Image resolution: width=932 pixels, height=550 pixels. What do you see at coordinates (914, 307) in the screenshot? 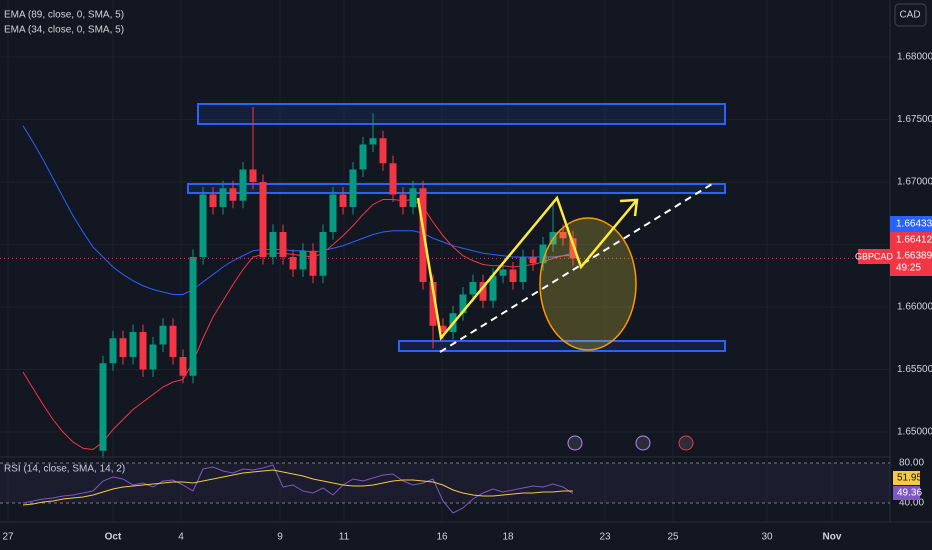
I see `price-tick-label: 1.66000` at bounding box center [914, 307].